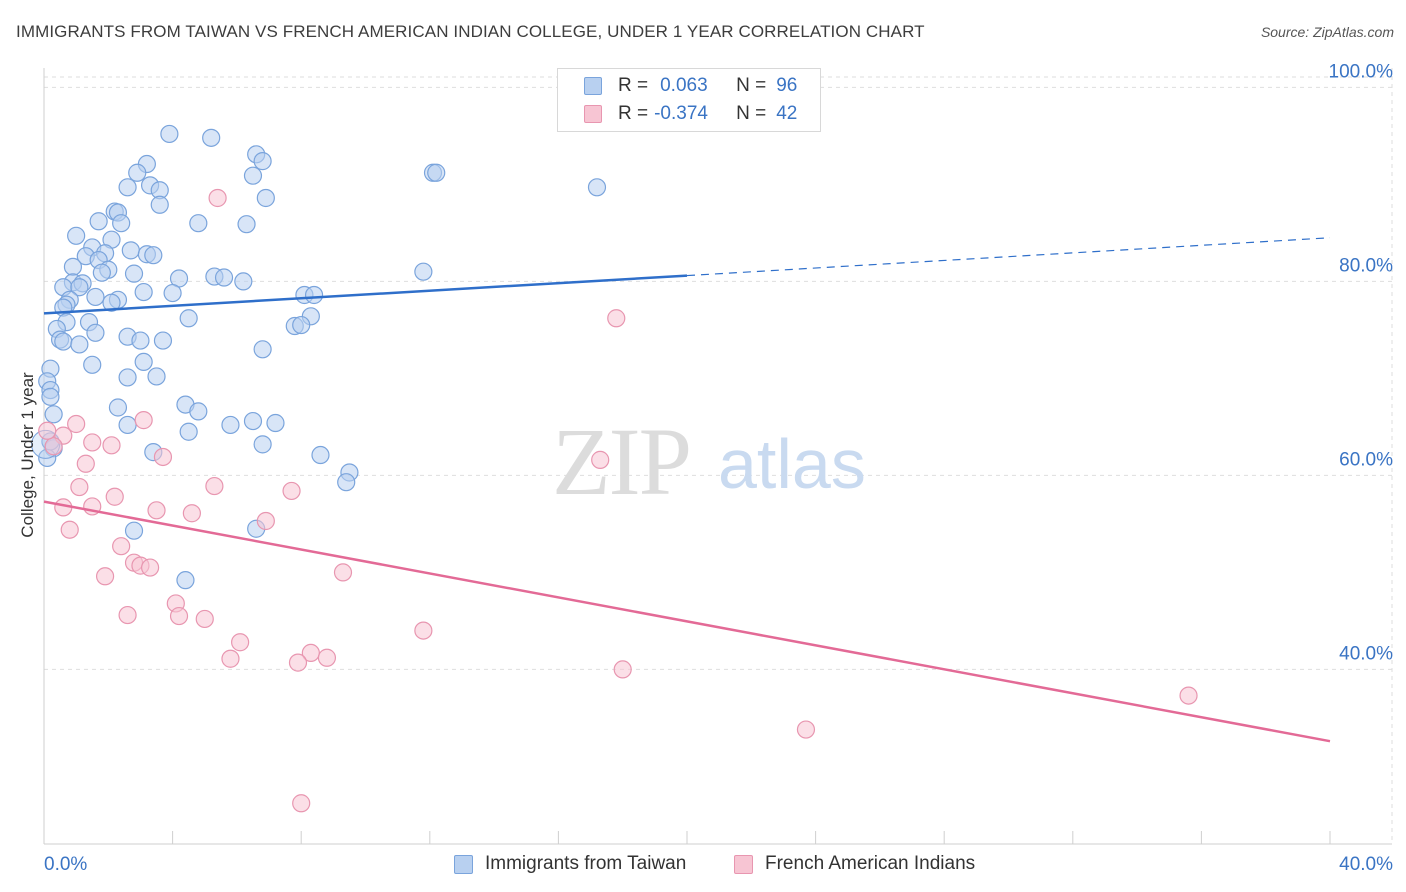 The height and width of the screenshot is (892, 1406). Describe the element at coordinates (689, 100) in the screenshot. I see `correlation-legend: R = 0.063 N = 96 R = -0.374 N = 42` at that location.